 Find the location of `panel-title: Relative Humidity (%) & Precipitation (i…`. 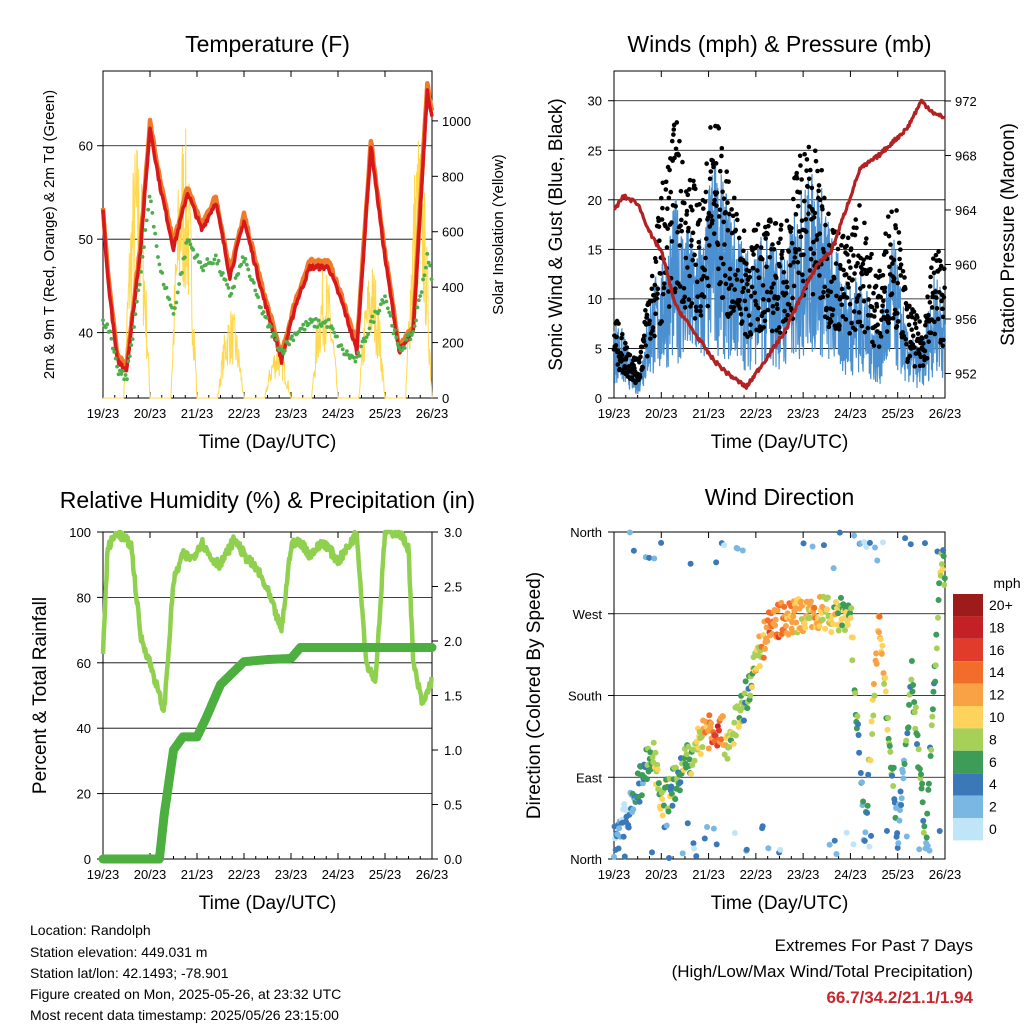

panel-title: Relative Humidity (%) & Precipitation (i… is located at coordinates (267, 500).